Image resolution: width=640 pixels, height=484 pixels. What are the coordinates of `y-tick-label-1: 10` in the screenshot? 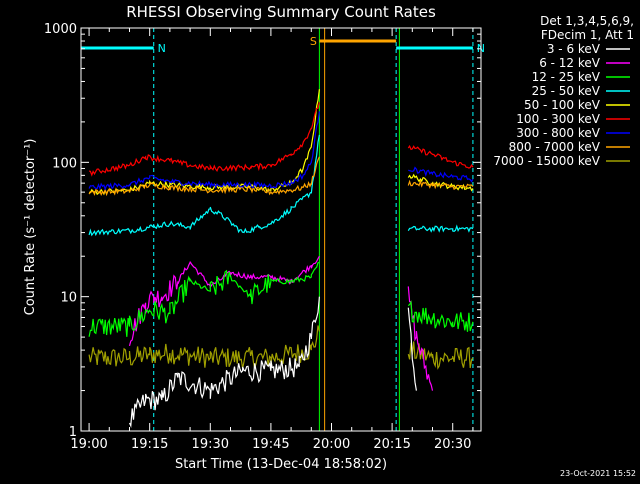 It's located at (68, 298).